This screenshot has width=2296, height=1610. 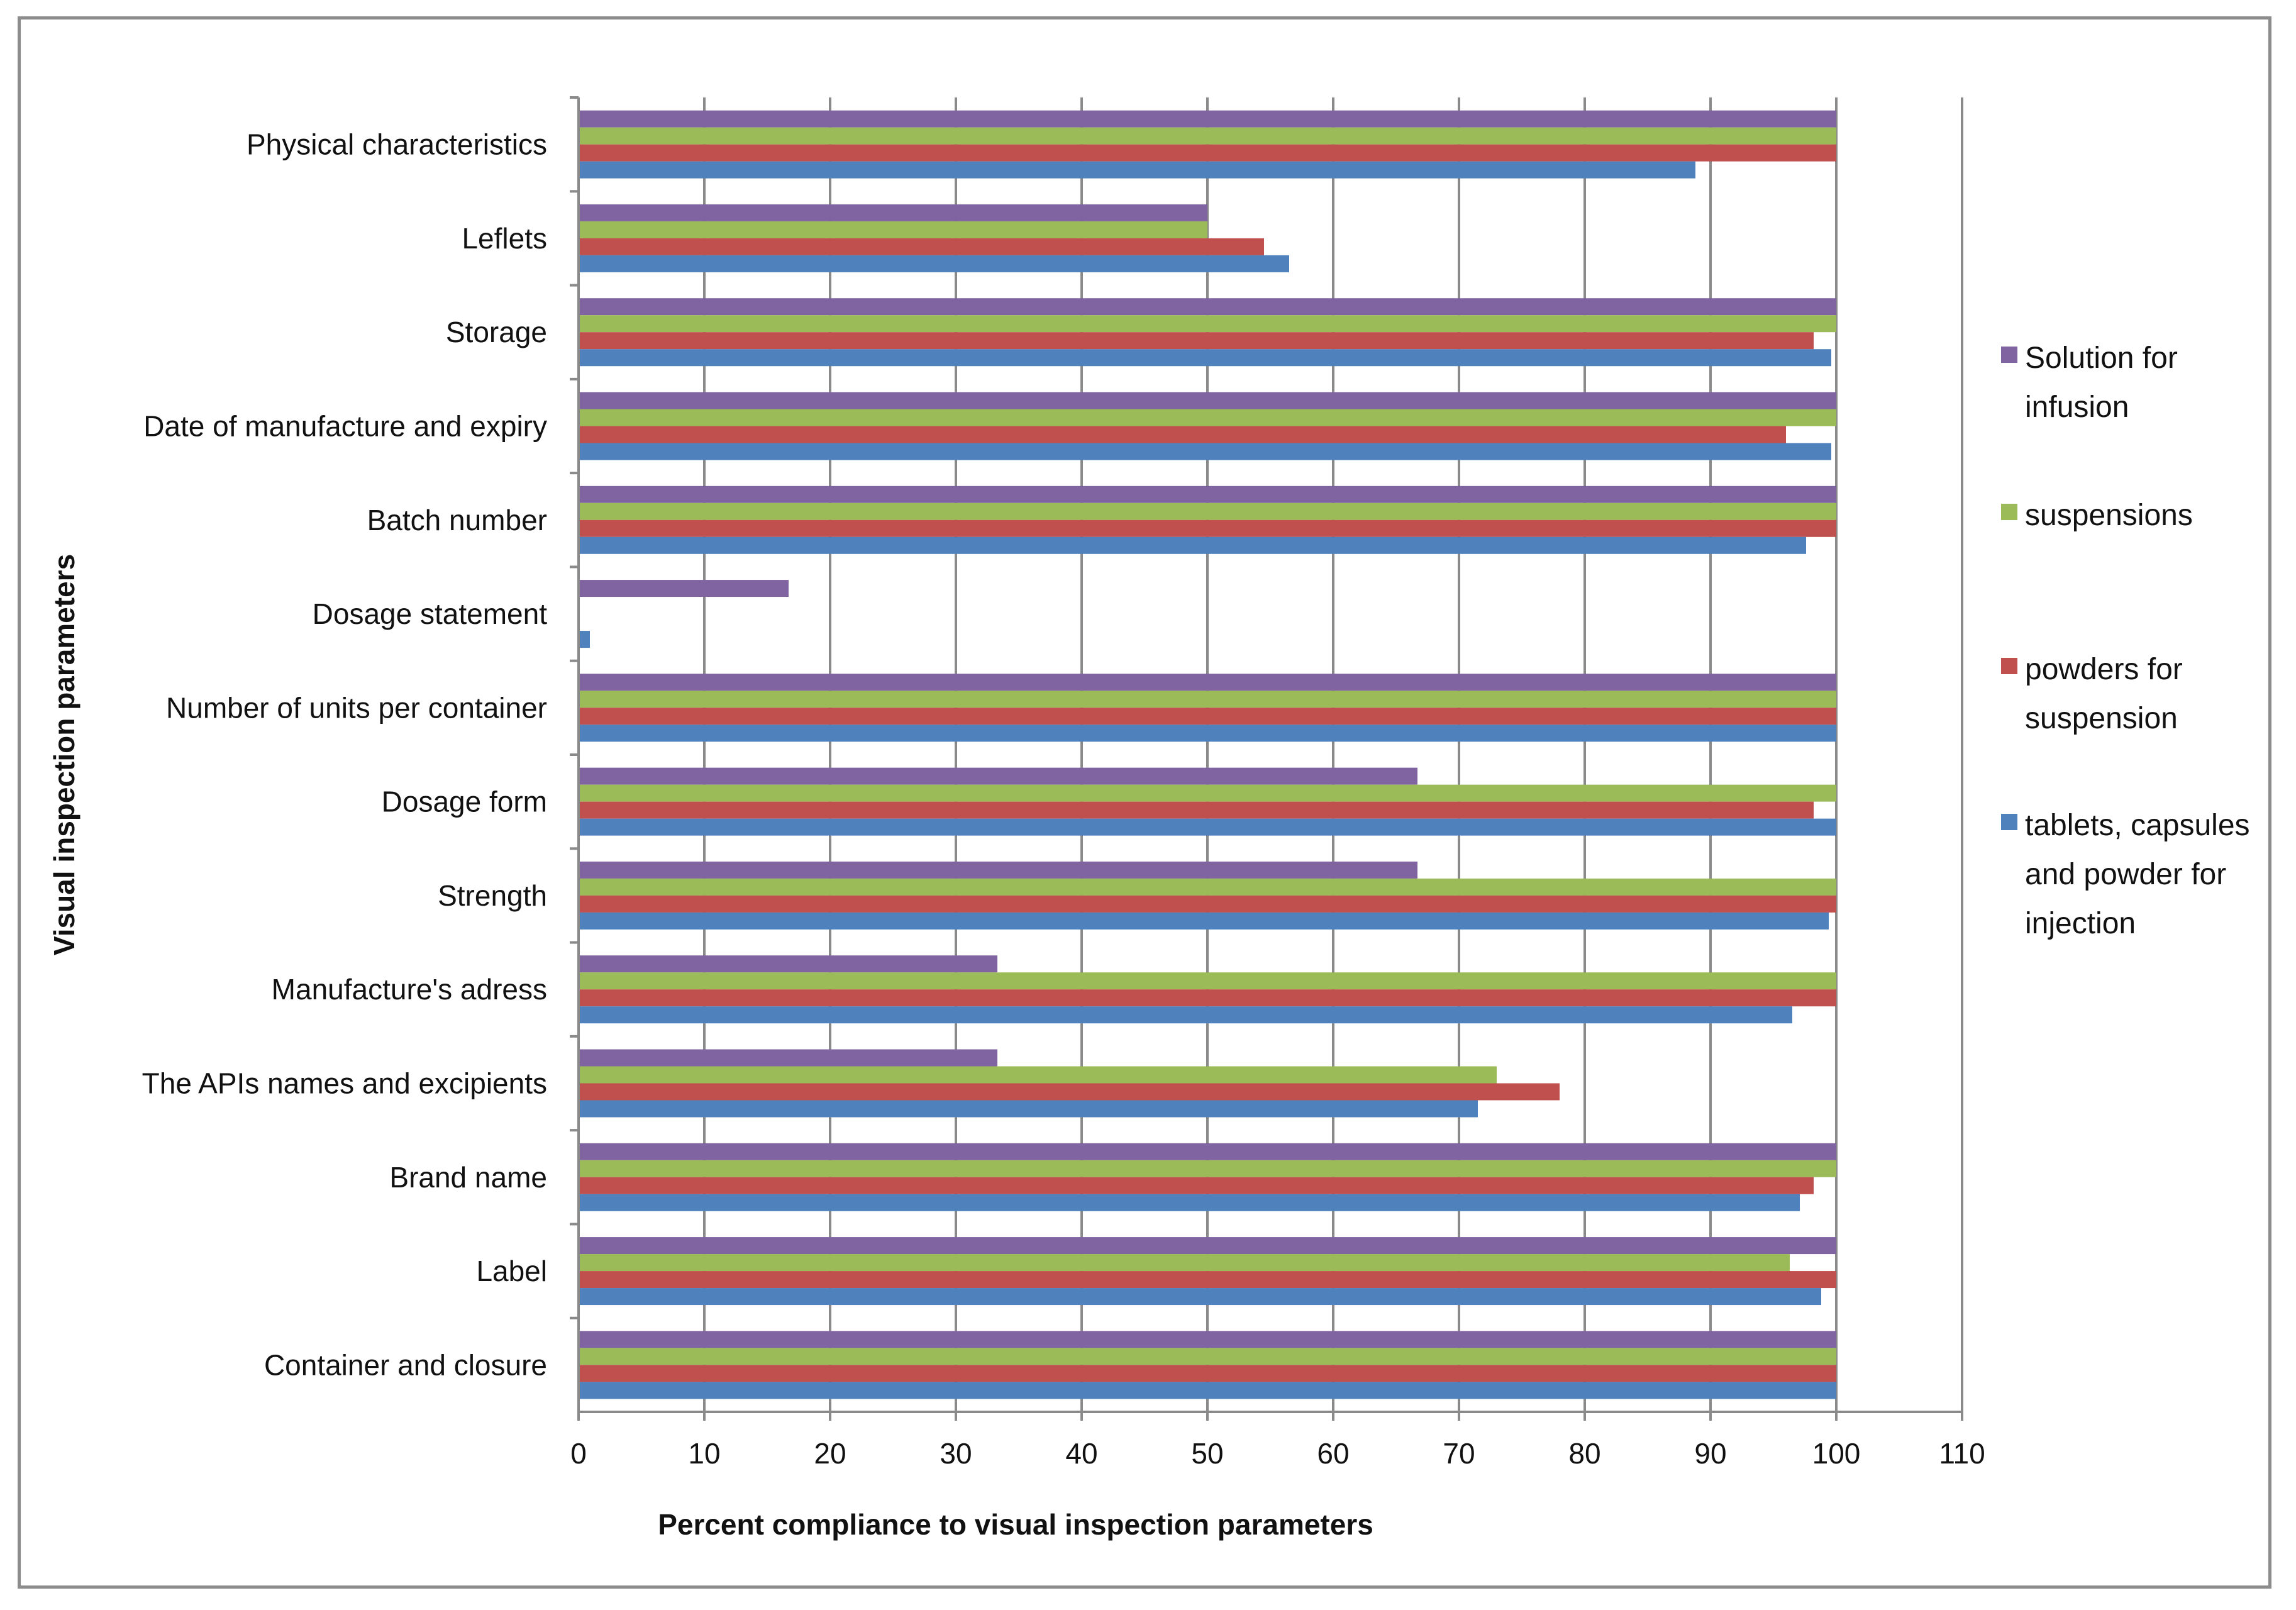 I want to click on x-tick-label: 110, so click(x=1962, y=1453).